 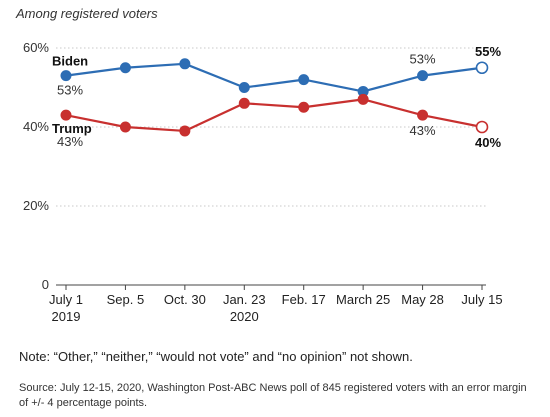 I want to click on y-tick-label: 20%, so click(x=36, y=205).